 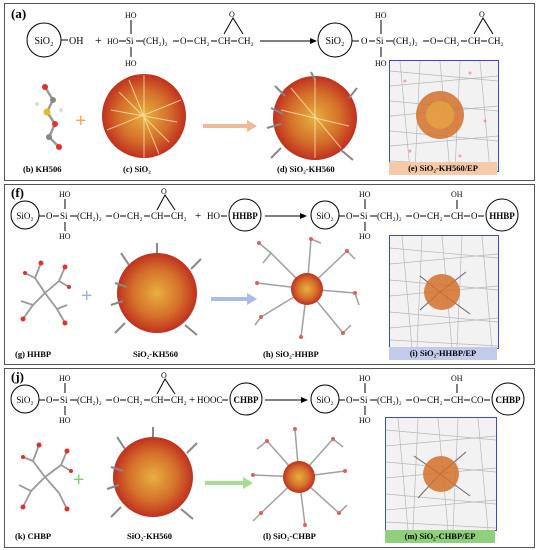 What do you see at coordinates (17, 376) in the screenshot?
I see `panel-label: (j)` at bounding box center [17, 376].